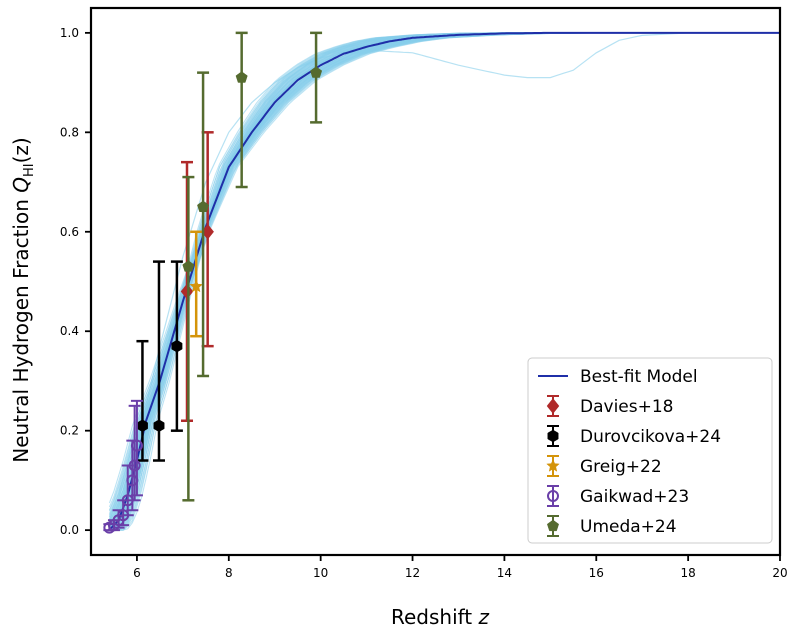  What do you see at coordinates (69, 331) in the screenshot?
I see `y-tick-label: 0.4` at bounding box center [69, 331].